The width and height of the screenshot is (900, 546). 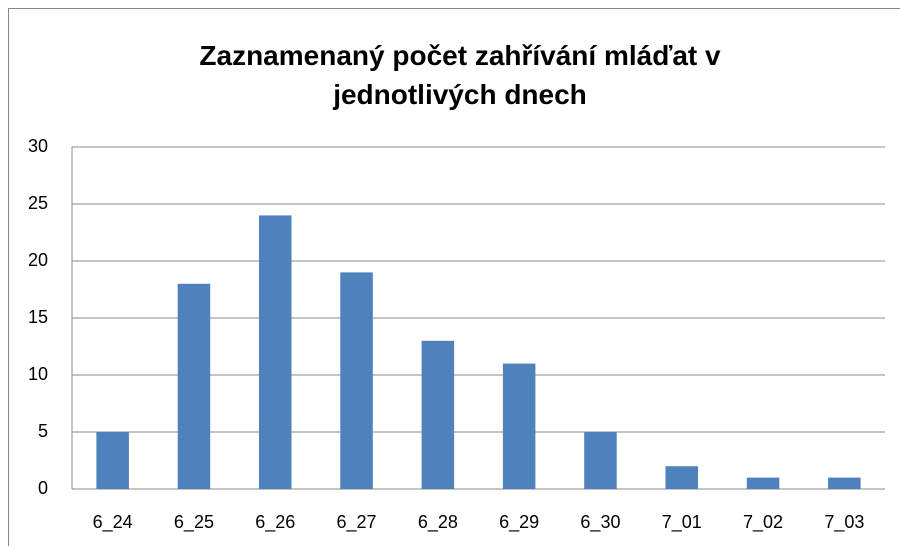 I want to click on x-tick-label: 7_01, so click(x=682, y=522).